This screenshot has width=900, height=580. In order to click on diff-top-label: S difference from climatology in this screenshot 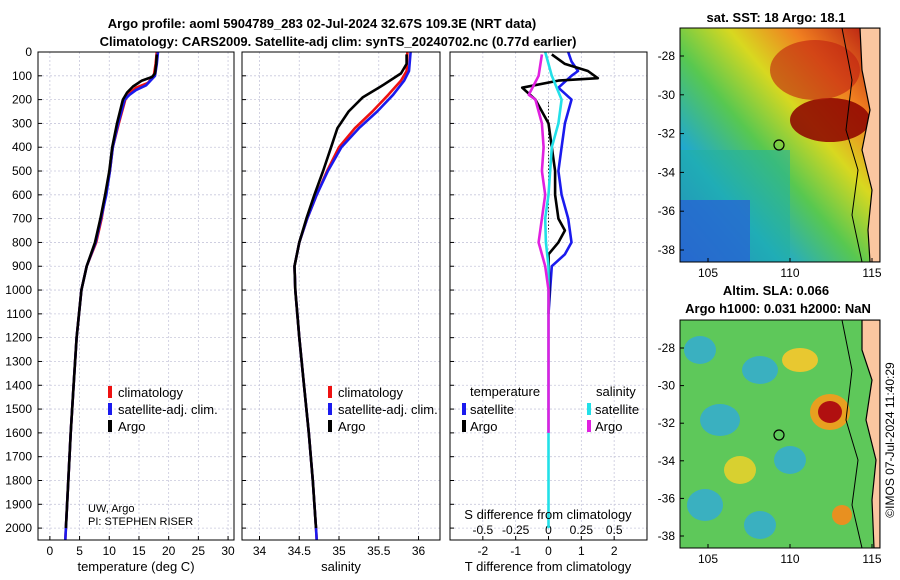, I will do `click(548, 514)`.